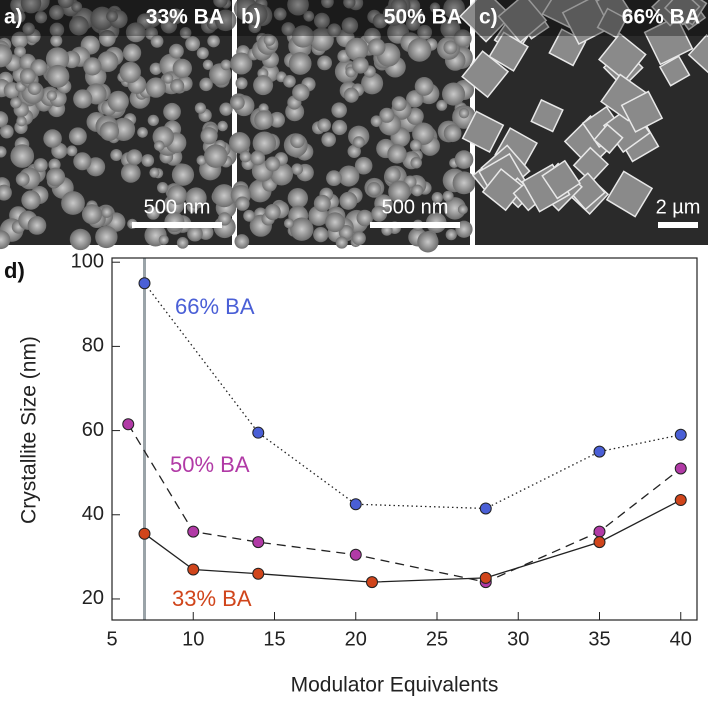  What do you see at coordinates (210, 464) in the screenshot?
I see `series-label: 50% BA` at bounding box center [210, 464].